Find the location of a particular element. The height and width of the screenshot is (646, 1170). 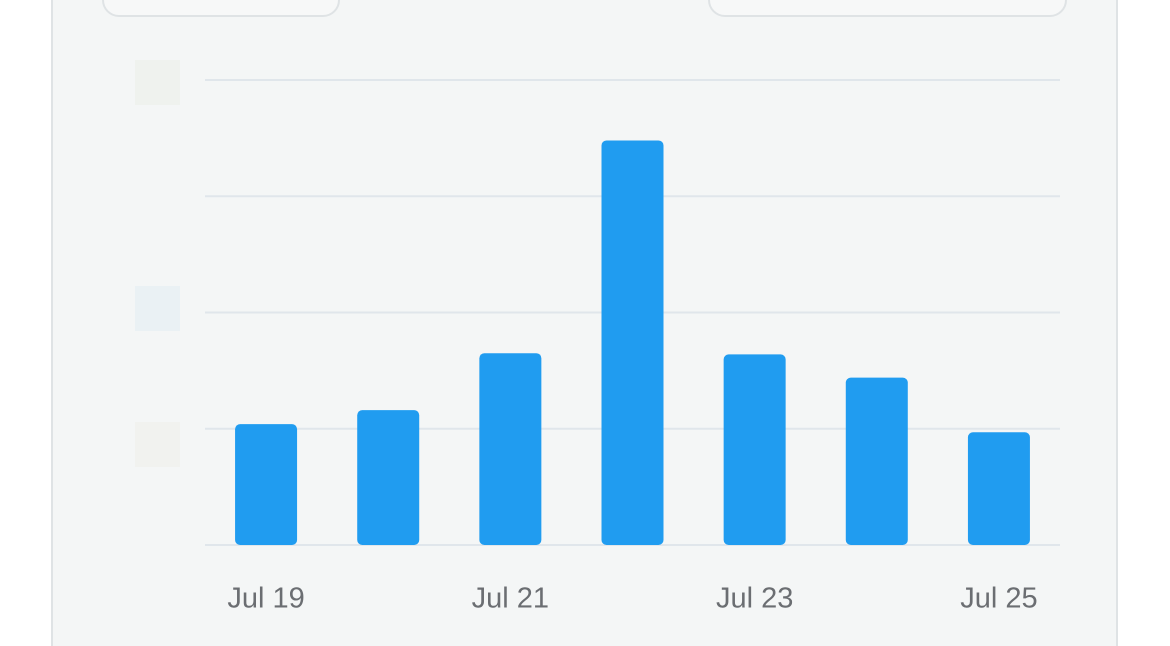

right-pill-button is located at coordinates (887, 8).